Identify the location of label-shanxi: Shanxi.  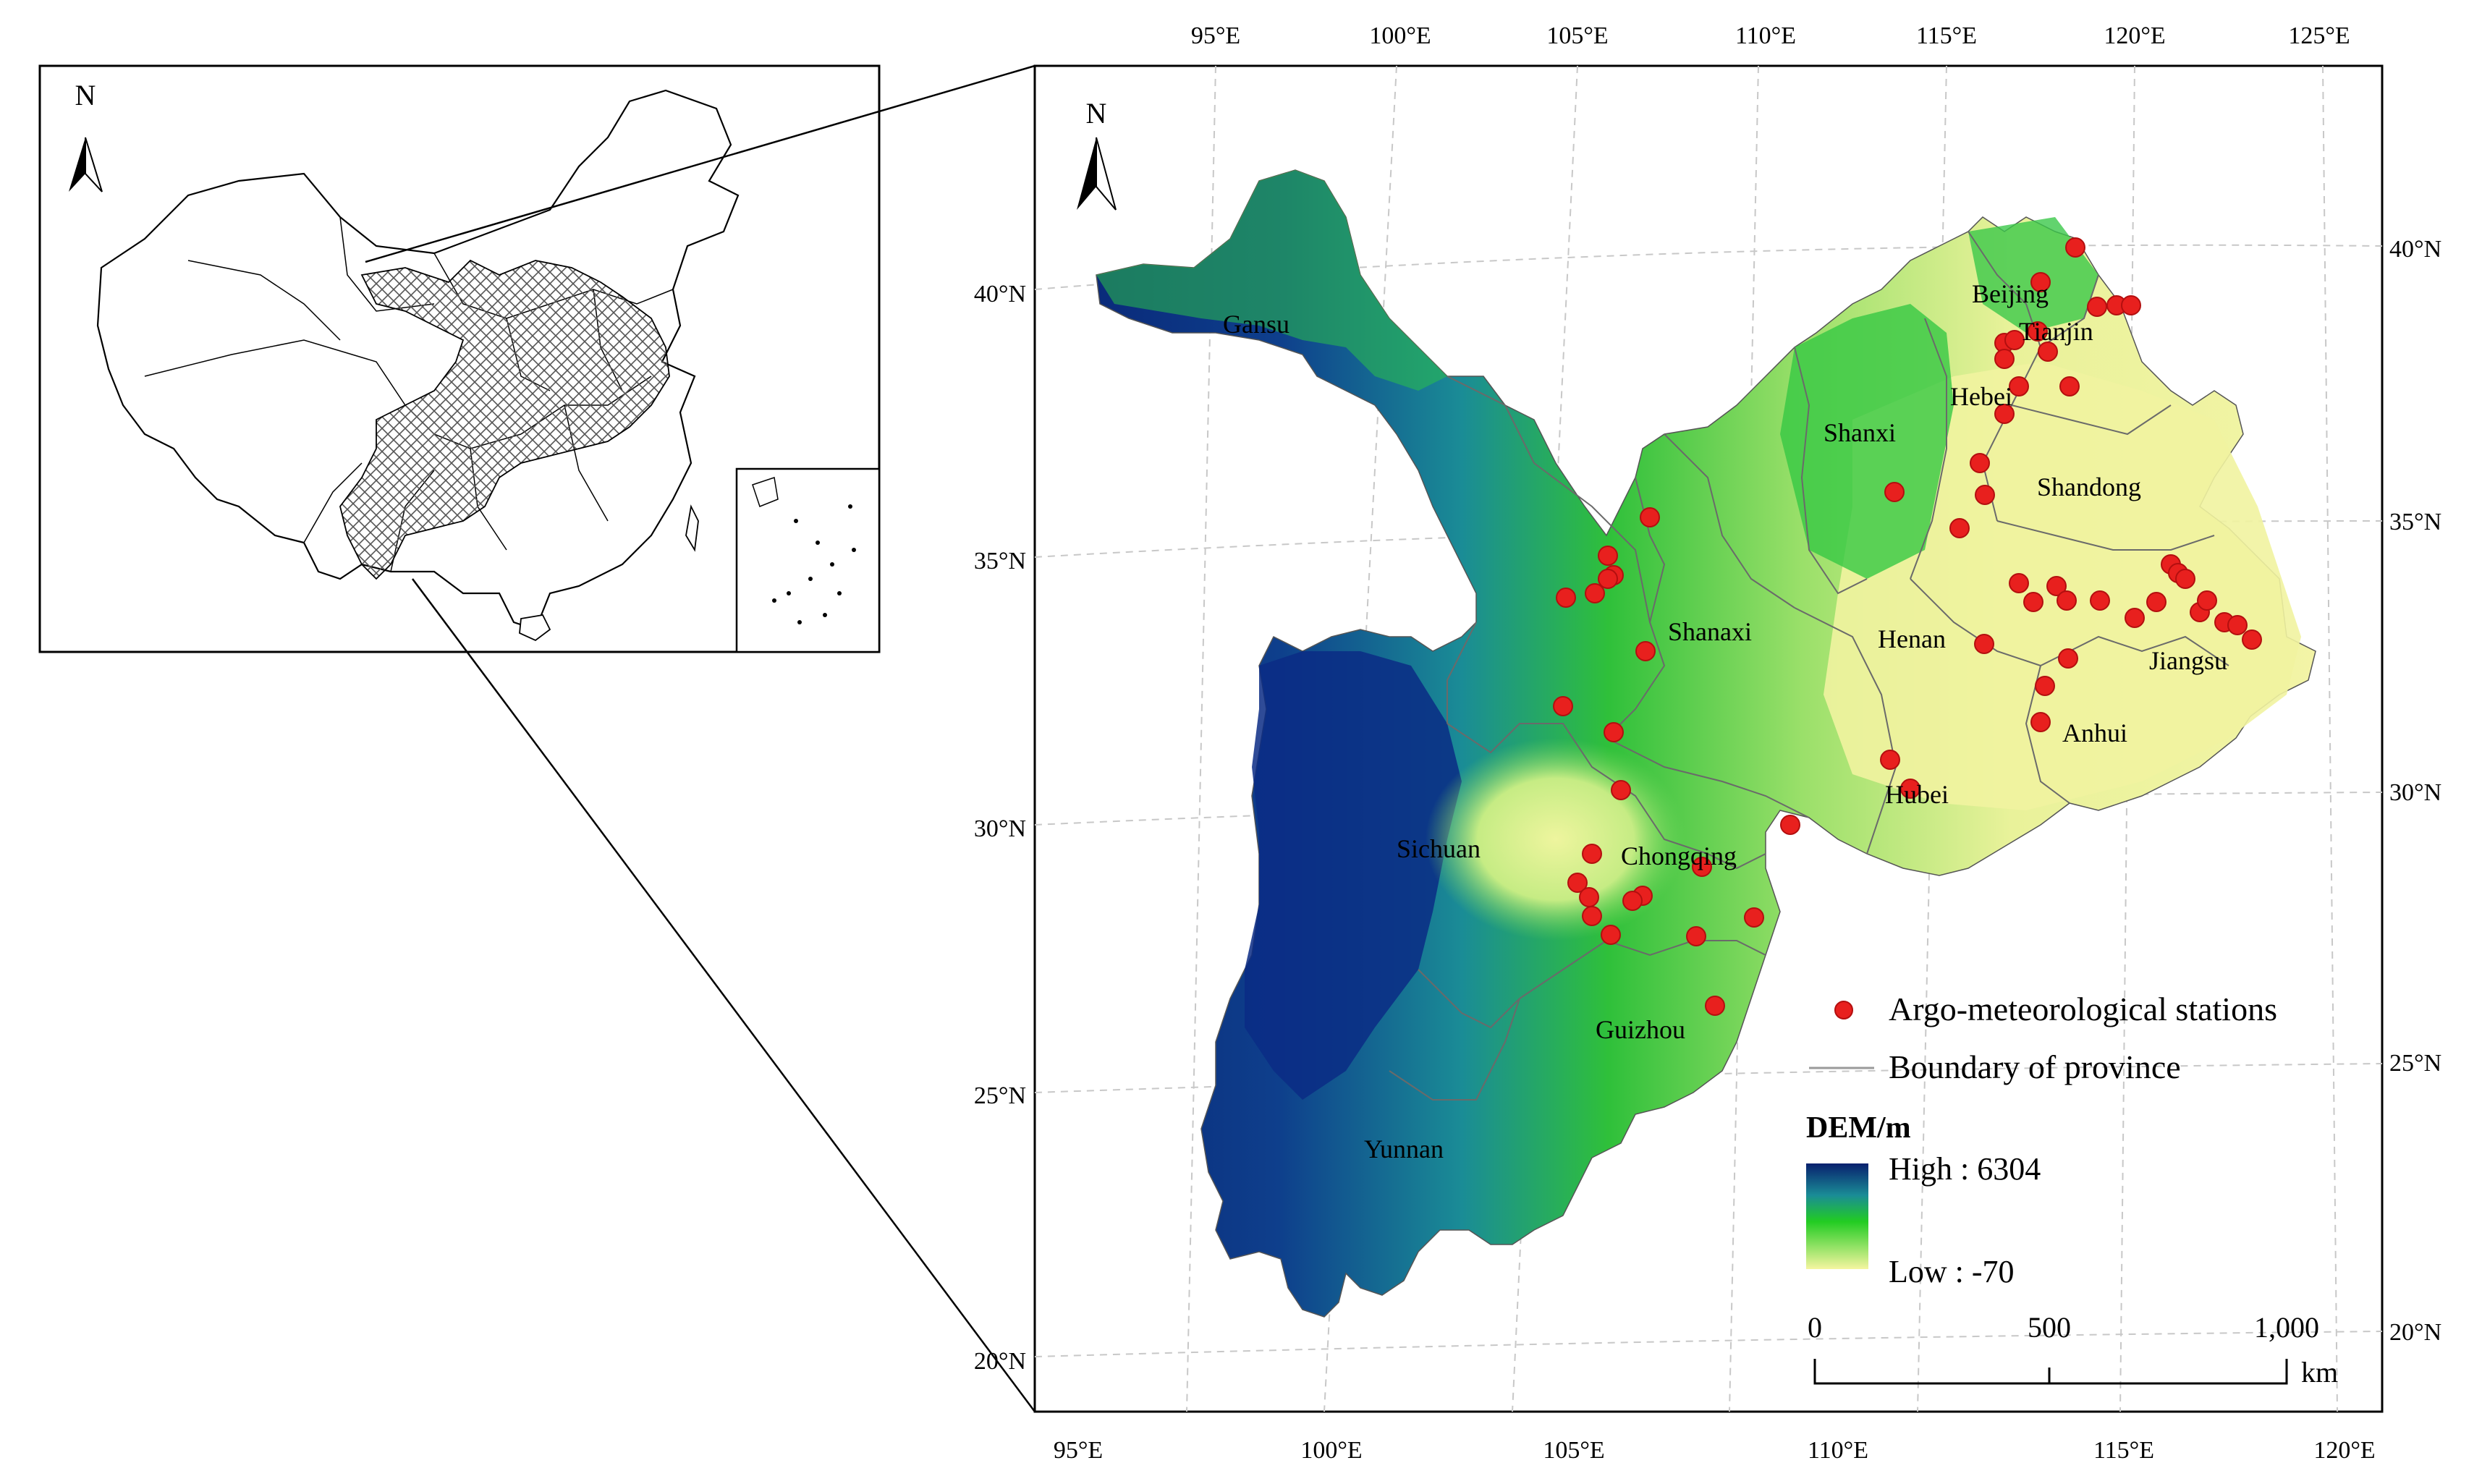
(1860, 432).